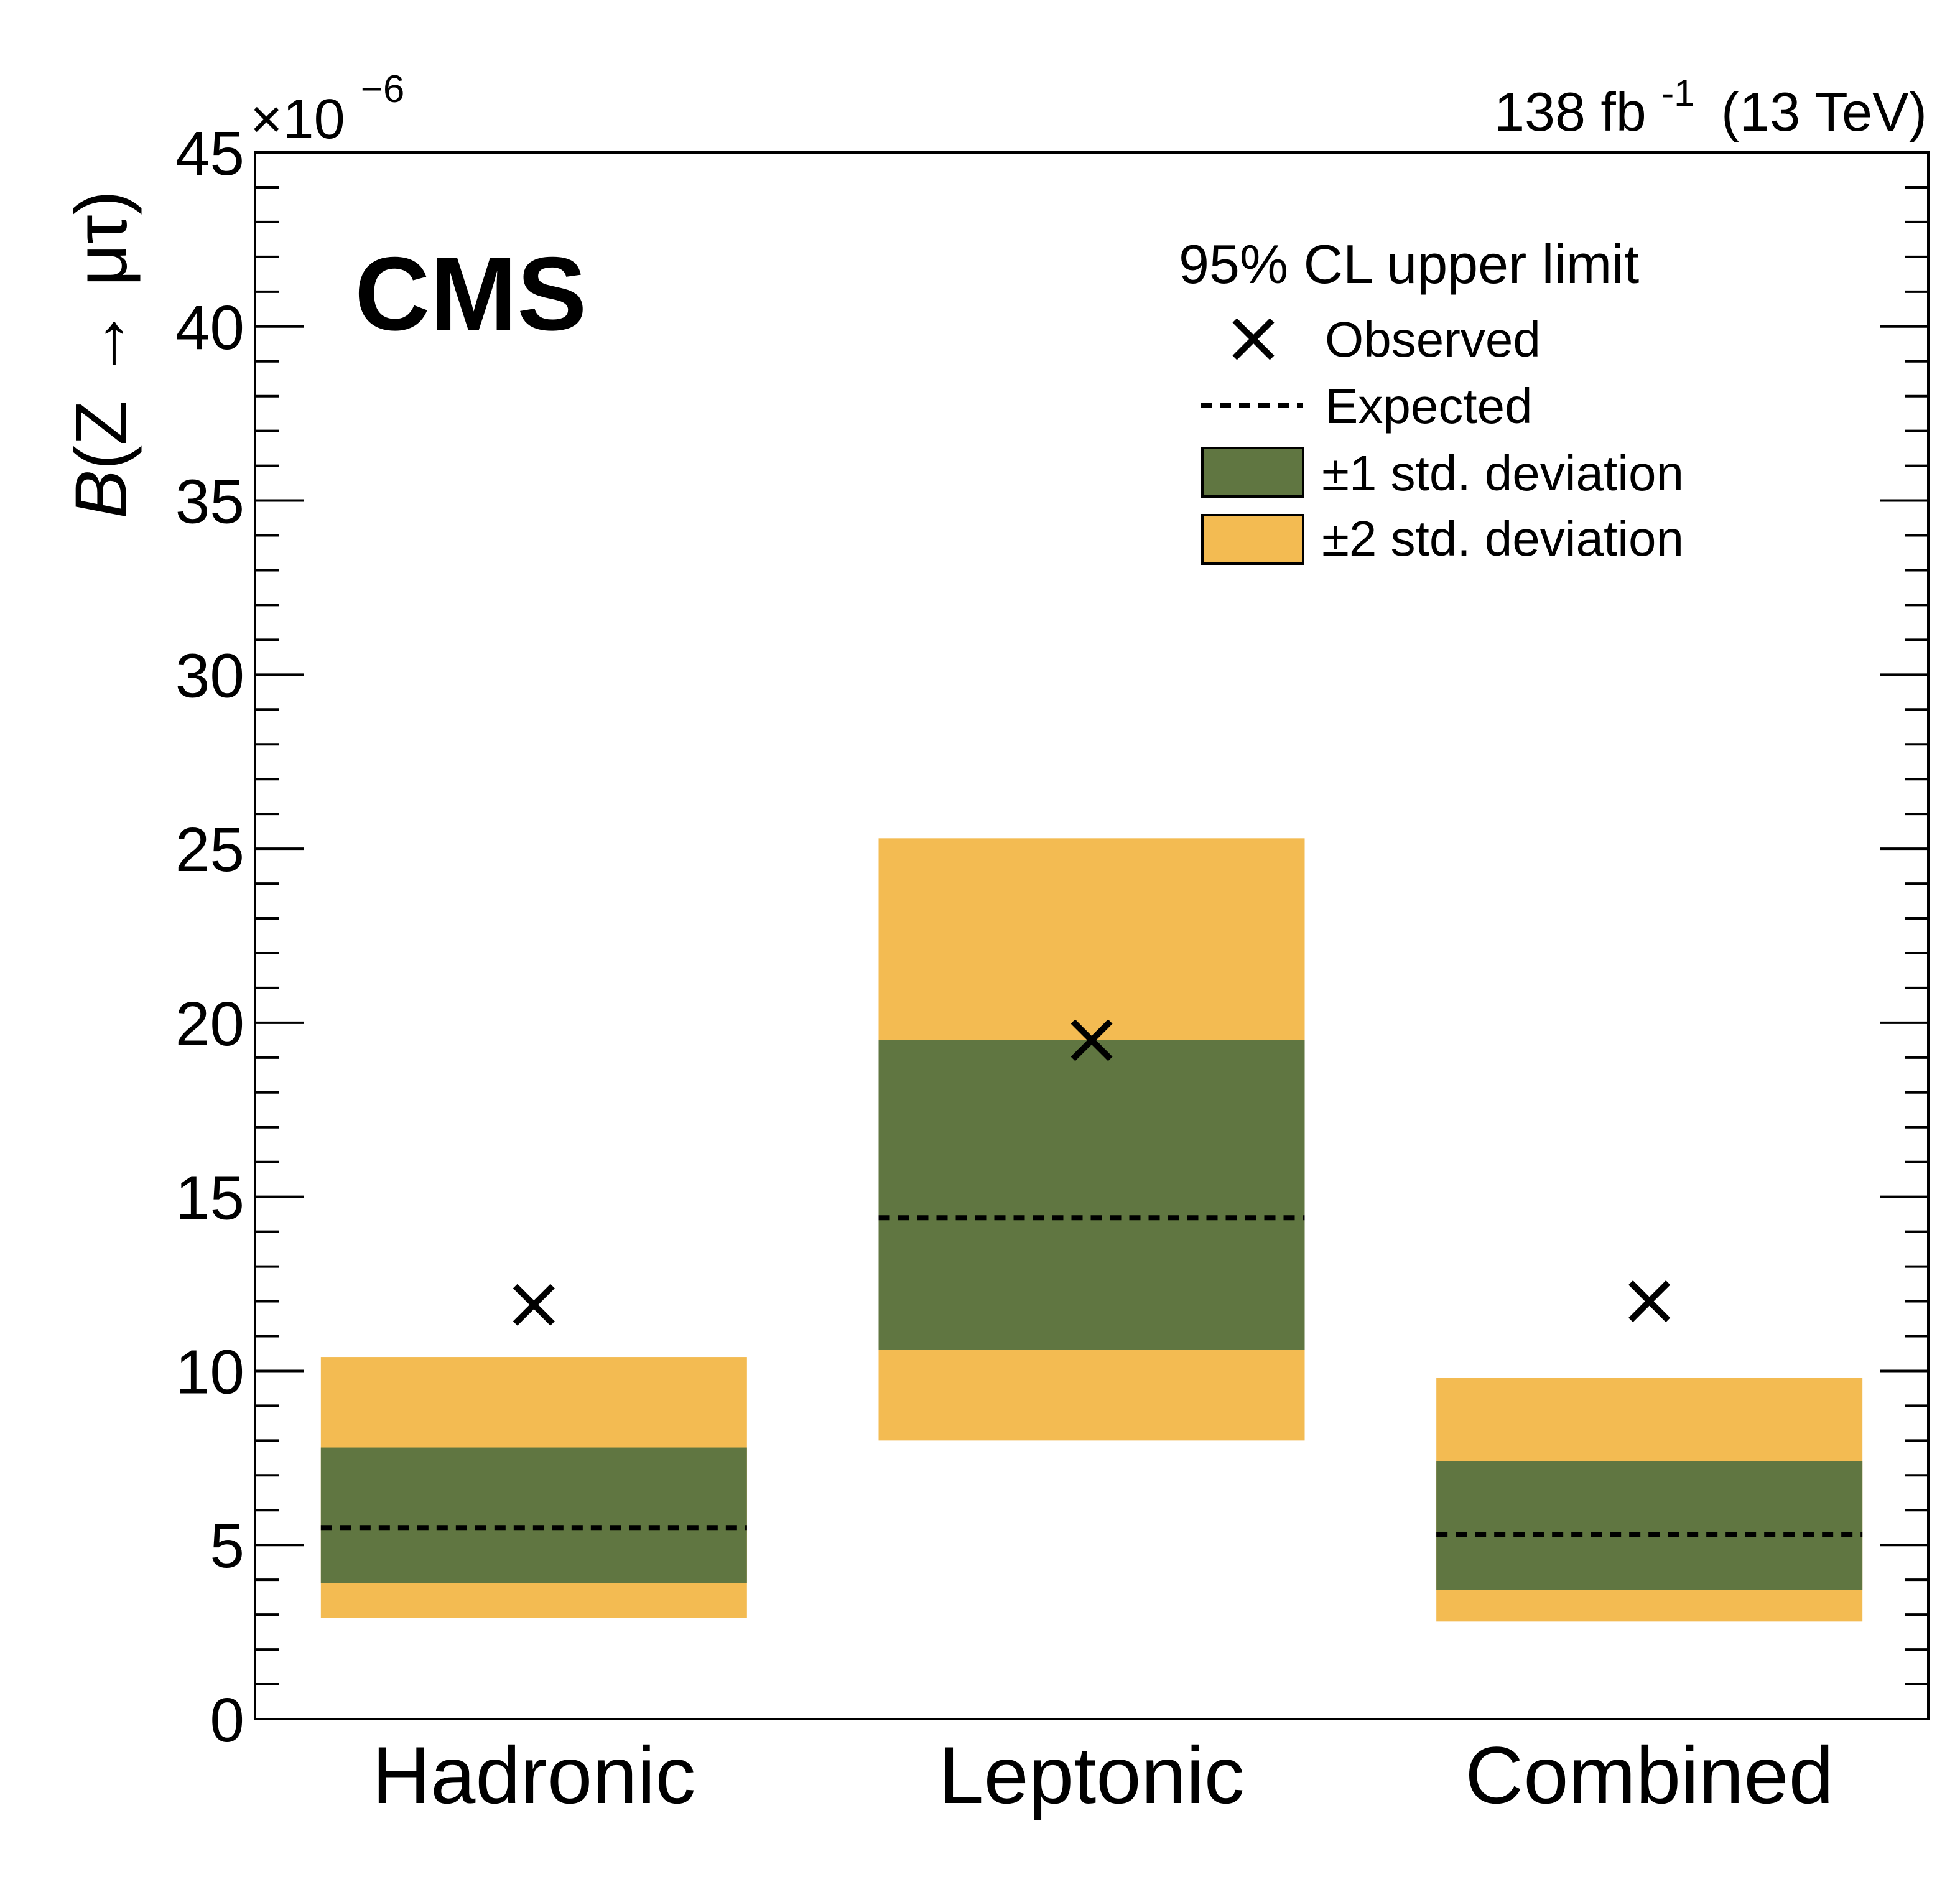  Describe the element at coordinates (1503, 473) in the screenshot. I see `legend-1sigma-label: ±1 std. deviation` at that location.